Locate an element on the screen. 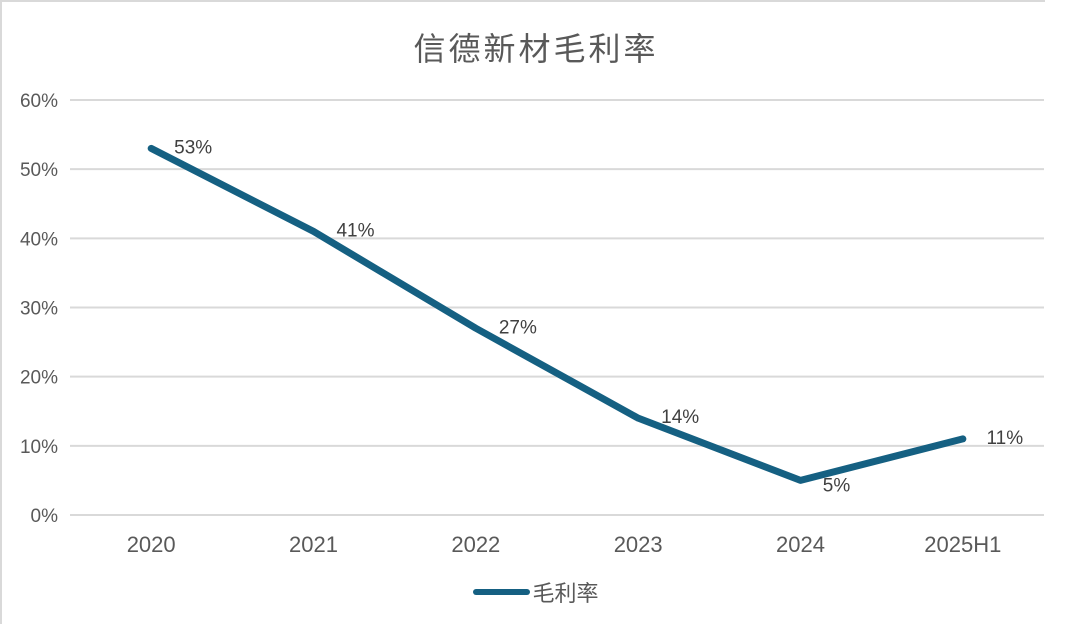 The width and height of the screenshot is (1072, 624). x-tick-label: 2023 is located at coordinates (638, 544).